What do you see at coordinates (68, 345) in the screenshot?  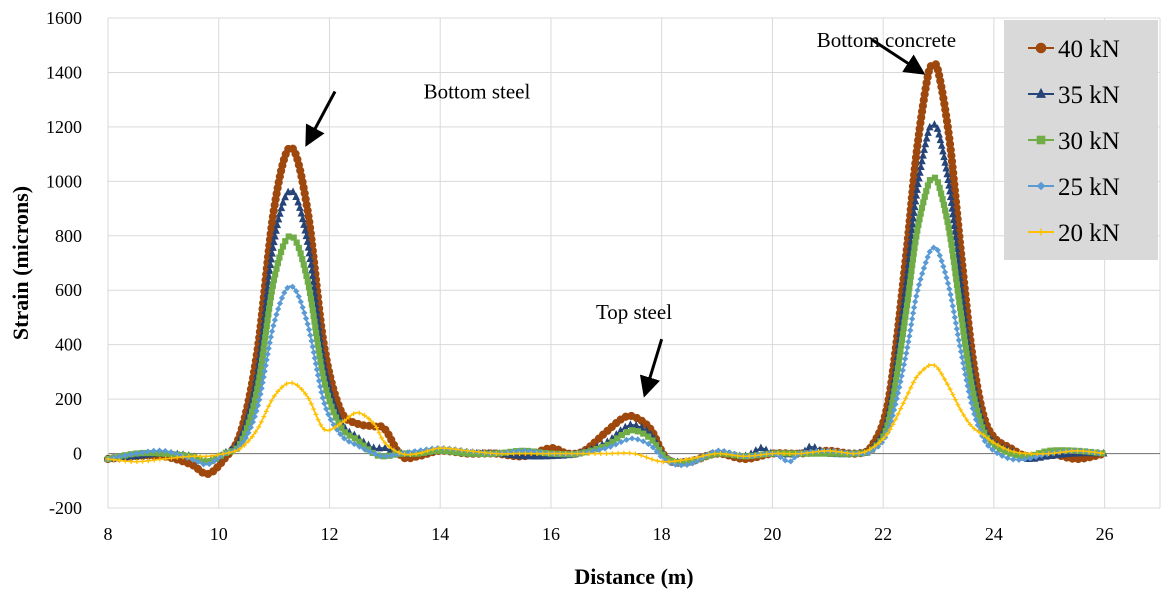 I see `y-tick-label: 400` at bounding box center [68, 345].